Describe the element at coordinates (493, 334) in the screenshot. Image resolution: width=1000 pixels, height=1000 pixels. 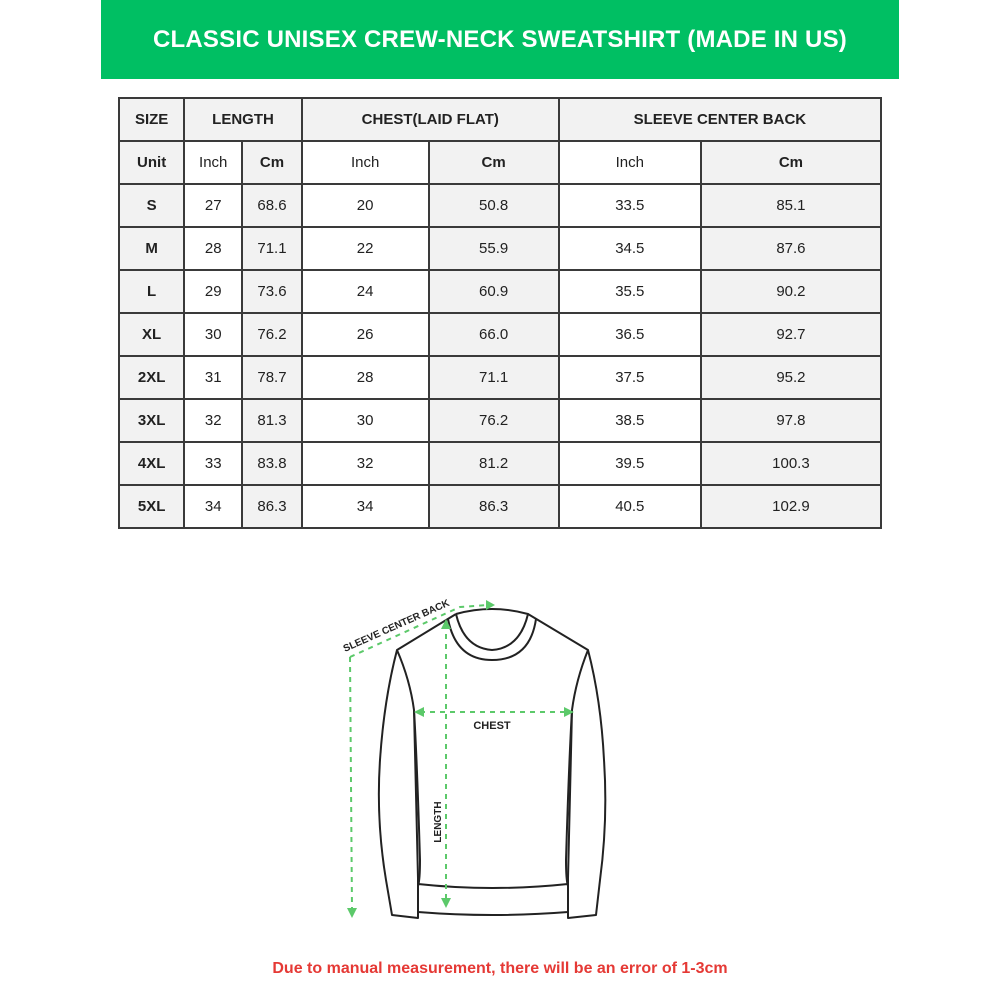
I see `value-cell: 66.0` at that location.